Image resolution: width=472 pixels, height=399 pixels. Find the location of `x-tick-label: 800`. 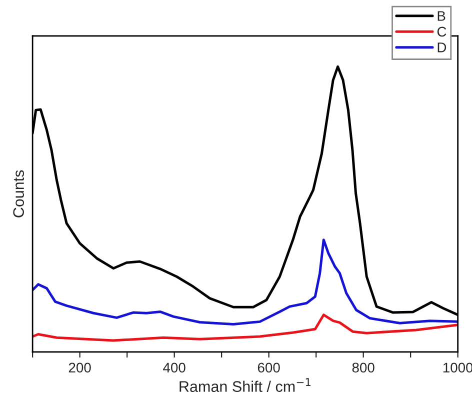

x-tick-label: 800 is located at coordinates (363, 367).